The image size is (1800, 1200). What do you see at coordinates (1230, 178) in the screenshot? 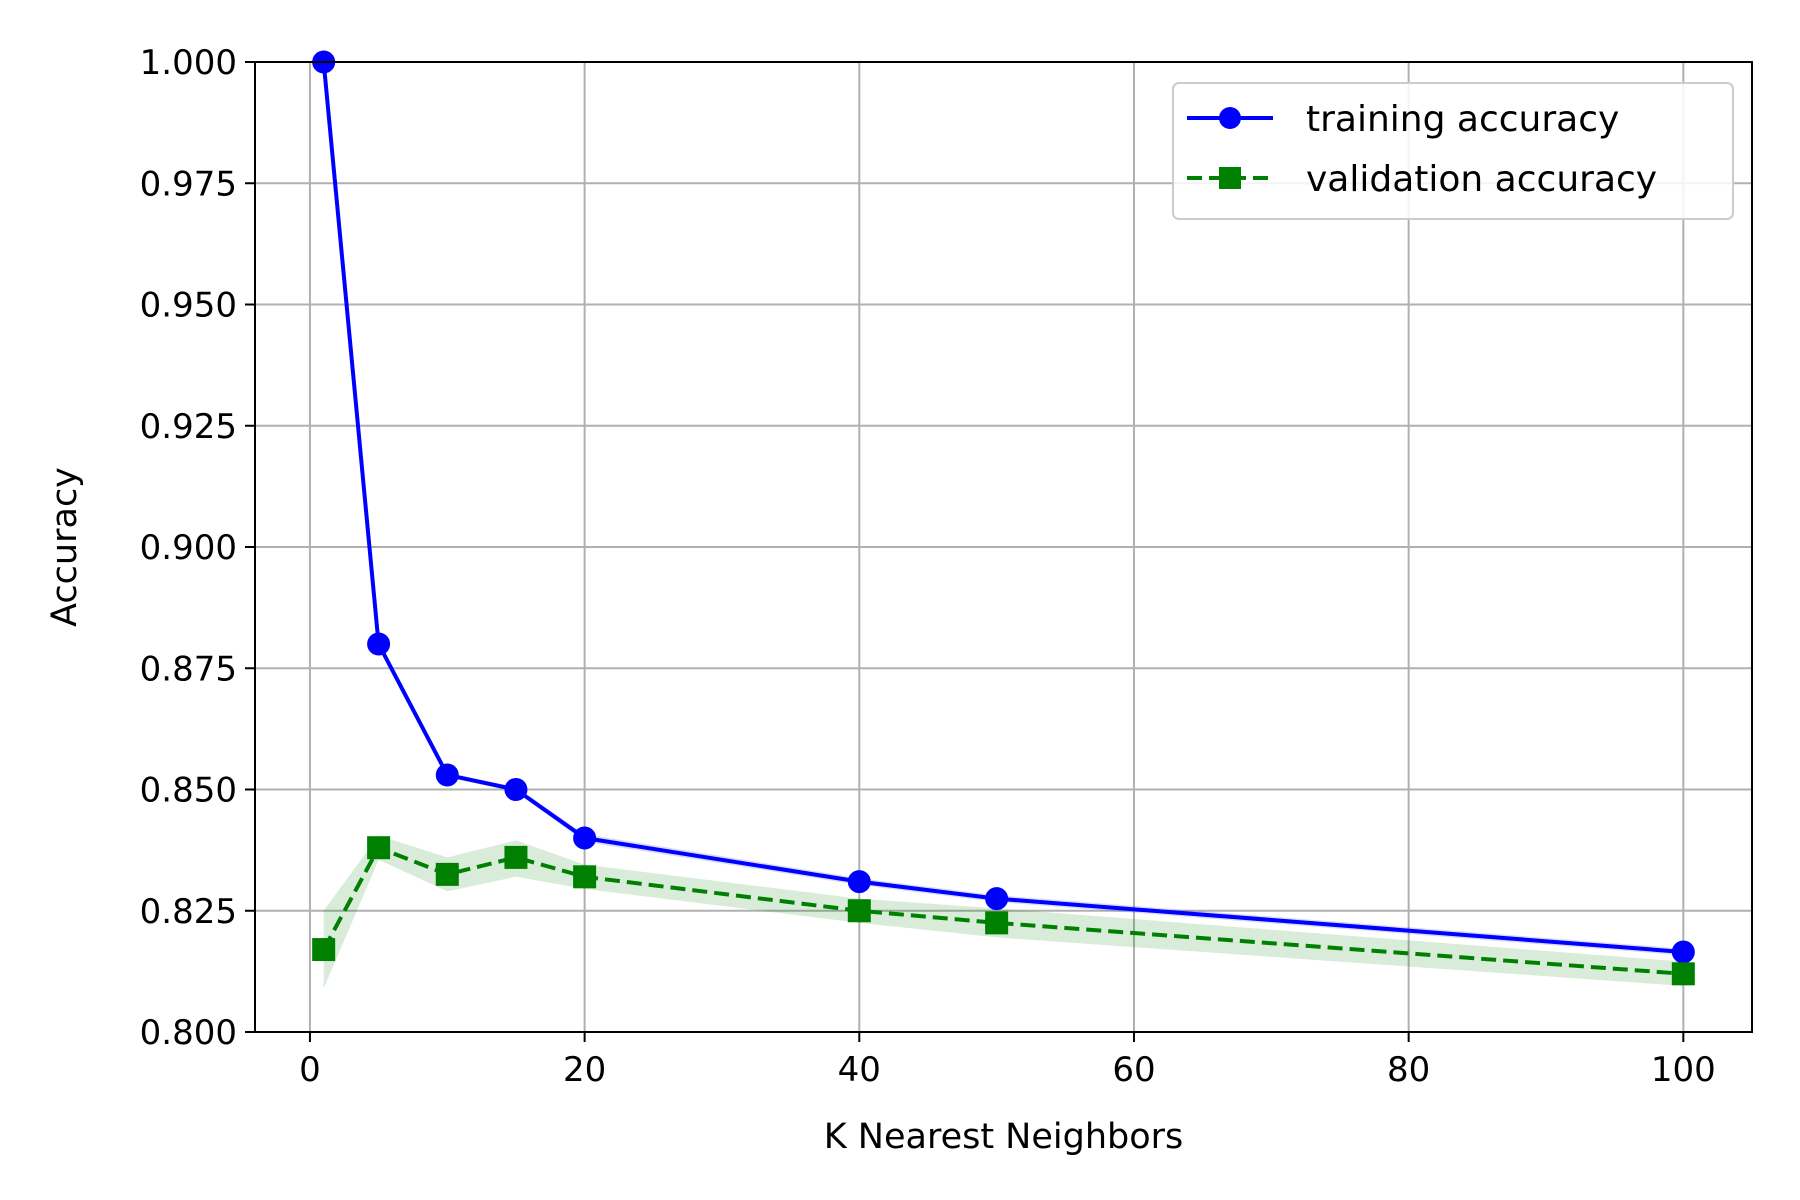
I see `legend-validation-accuracy-marker` at bounding box center [1230, 178].